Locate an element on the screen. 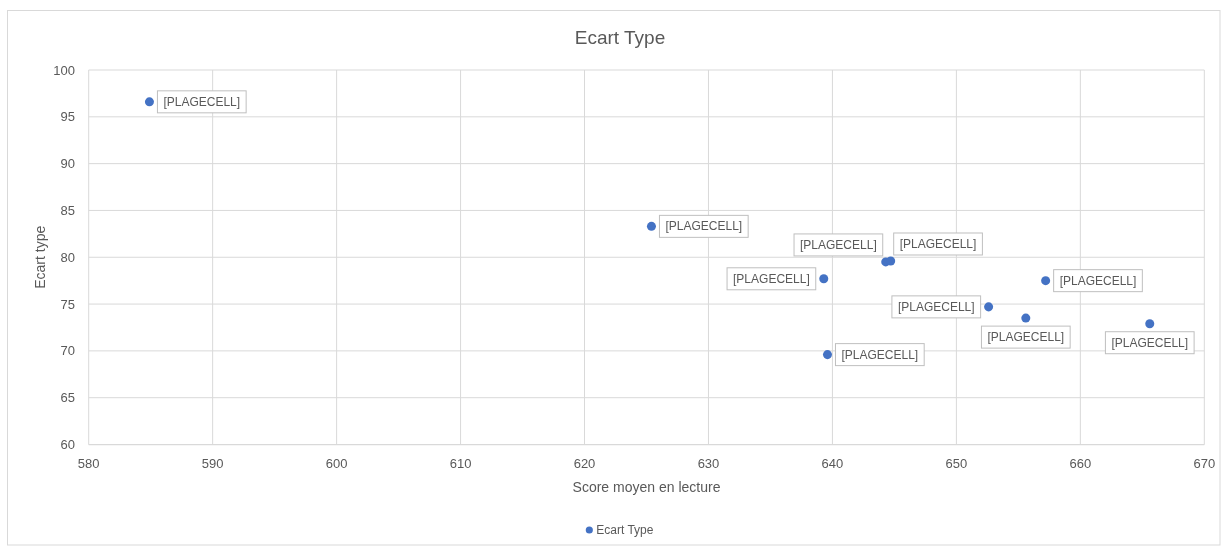 This screenshot has width=1221, height=546. y-axis-title: Ecart type is located at coordinates (40, 257).